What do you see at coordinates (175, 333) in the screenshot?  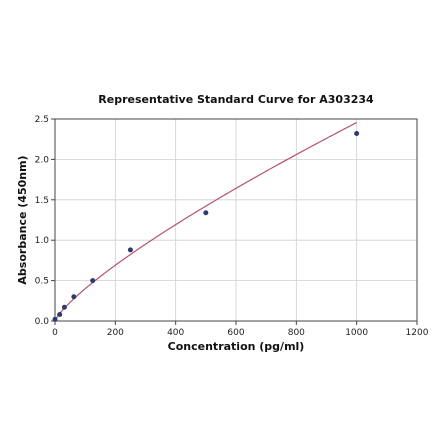 I see `x-tick-label: 400` at bounding box center [175, 333].